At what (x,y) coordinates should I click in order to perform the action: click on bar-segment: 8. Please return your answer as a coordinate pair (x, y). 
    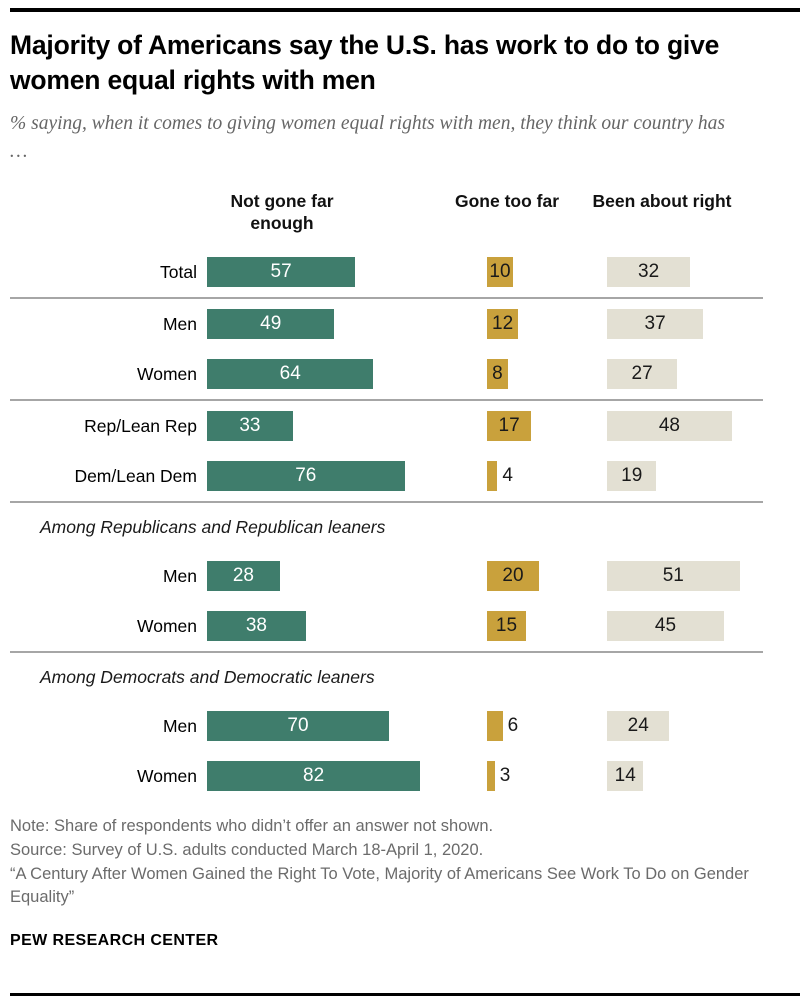
    Looking at the image, I should click on (497, 374).